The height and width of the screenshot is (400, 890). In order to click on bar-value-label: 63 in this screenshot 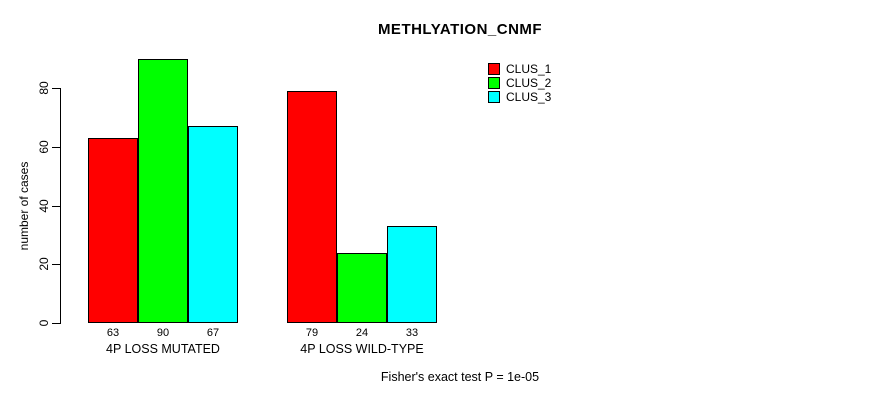, I will do `click(113, 333)`.